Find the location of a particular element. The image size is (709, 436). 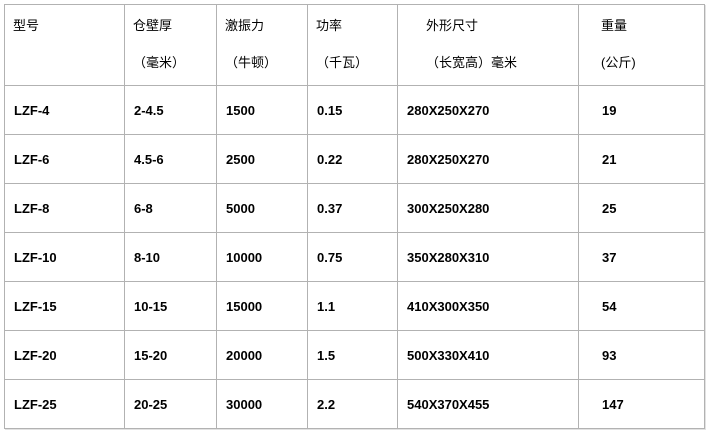

cell-wall-thickness: 2-4.5 is located at coordinates (170, 110).